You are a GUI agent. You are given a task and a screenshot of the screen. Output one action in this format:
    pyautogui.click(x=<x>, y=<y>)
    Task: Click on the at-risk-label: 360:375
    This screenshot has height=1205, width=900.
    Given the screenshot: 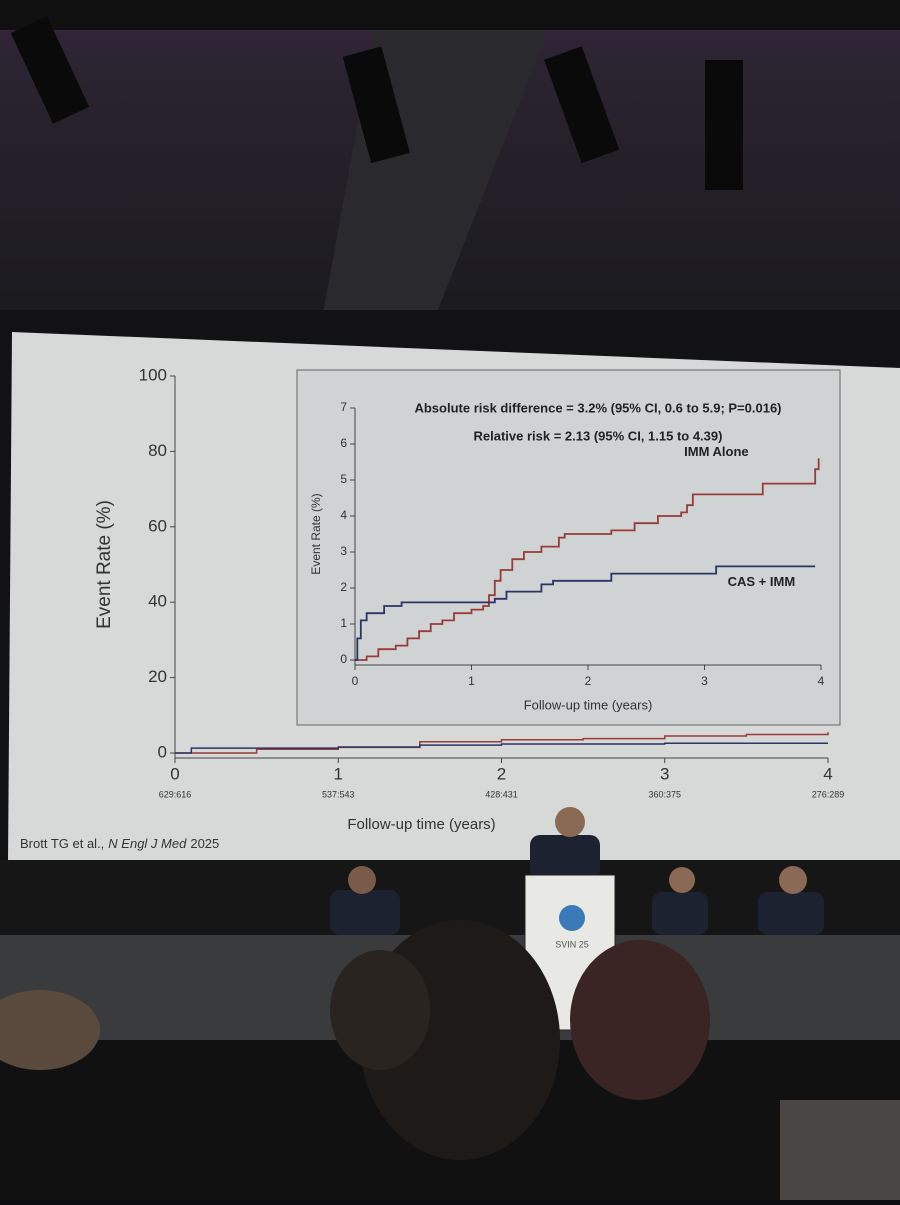 What is the action you would take?
    pyautogui.click(x=664, y=794)
    